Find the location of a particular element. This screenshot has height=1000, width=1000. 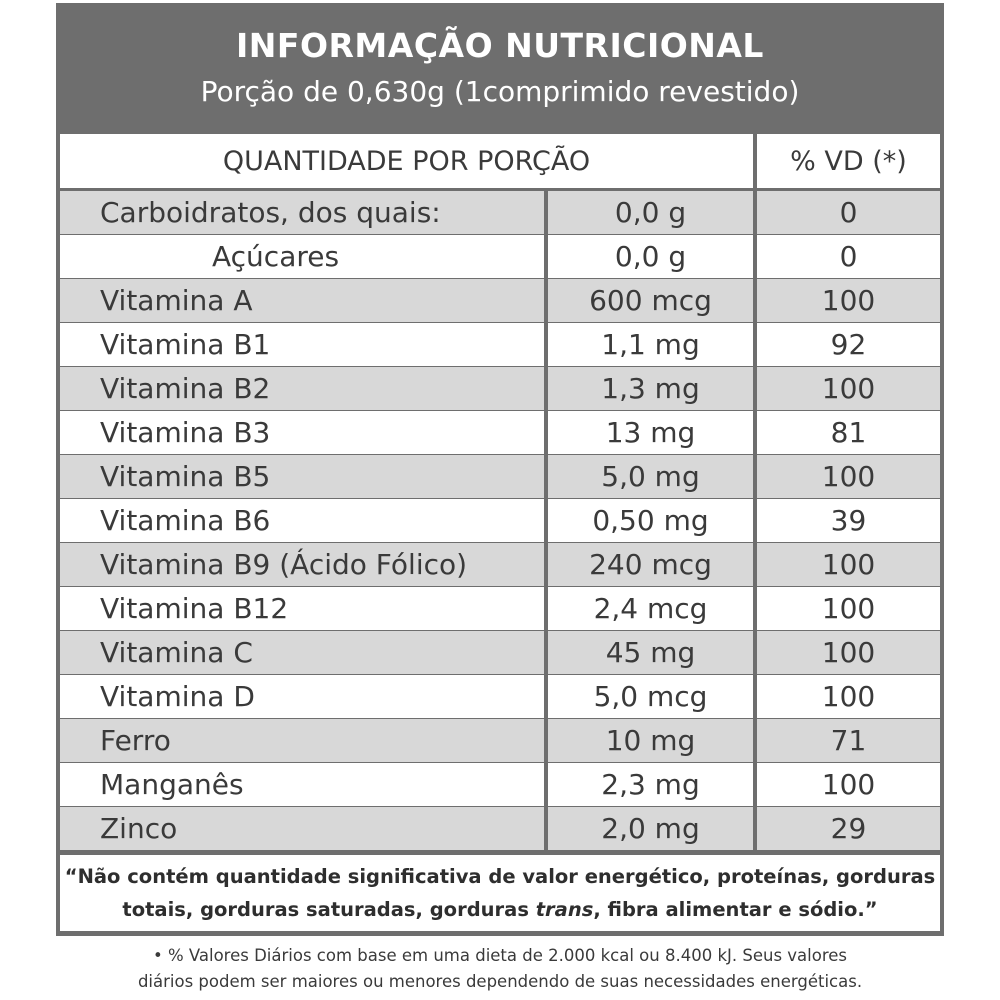

nutrient-amount: 10 mg is located at coordinates (650, 740).